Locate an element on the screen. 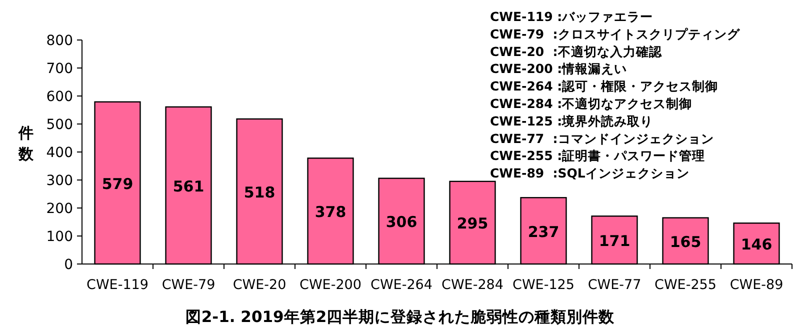 The width and height of the screenshot is (798, 336). y-tick-label: 500 is located at coordinates (59, 125).